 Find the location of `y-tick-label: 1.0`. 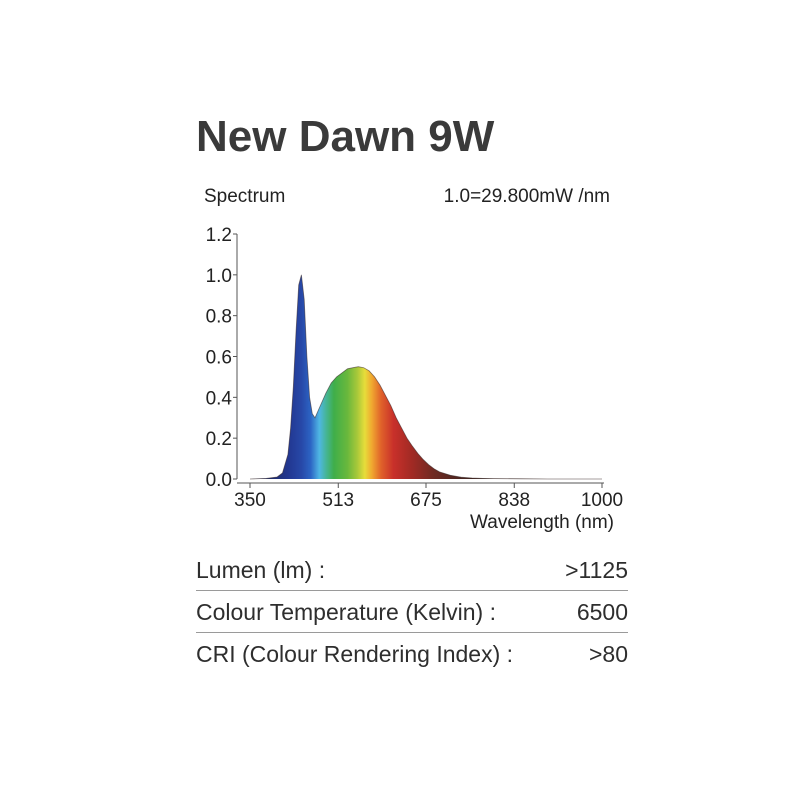

y-tick-label: 1.0 is located at coordinates (219, 276).